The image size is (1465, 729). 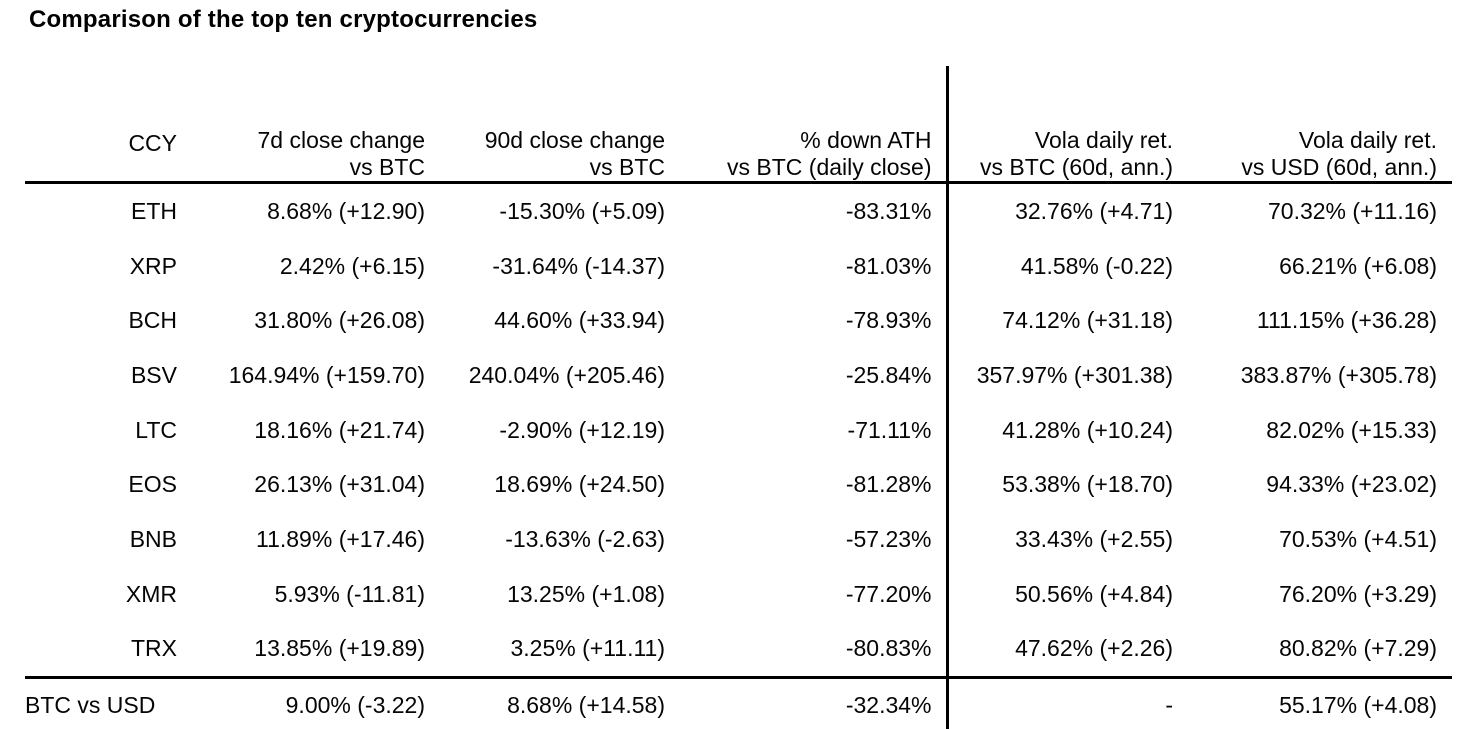 What do you see at coordinates (349, 593) in the screenshot?
I see `value-cell: 5.93% (-11.81)` at bounding box center [349, 593].